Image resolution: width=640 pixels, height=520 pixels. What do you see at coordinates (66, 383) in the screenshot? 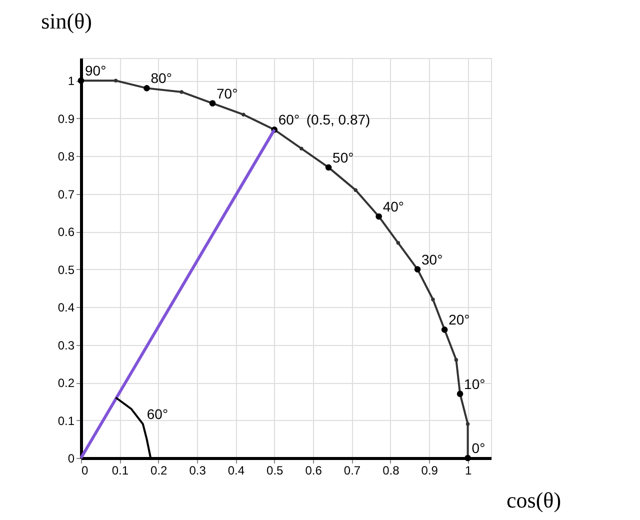
I see `y-tick-label: 0.2` at bounding box center [66, 383].